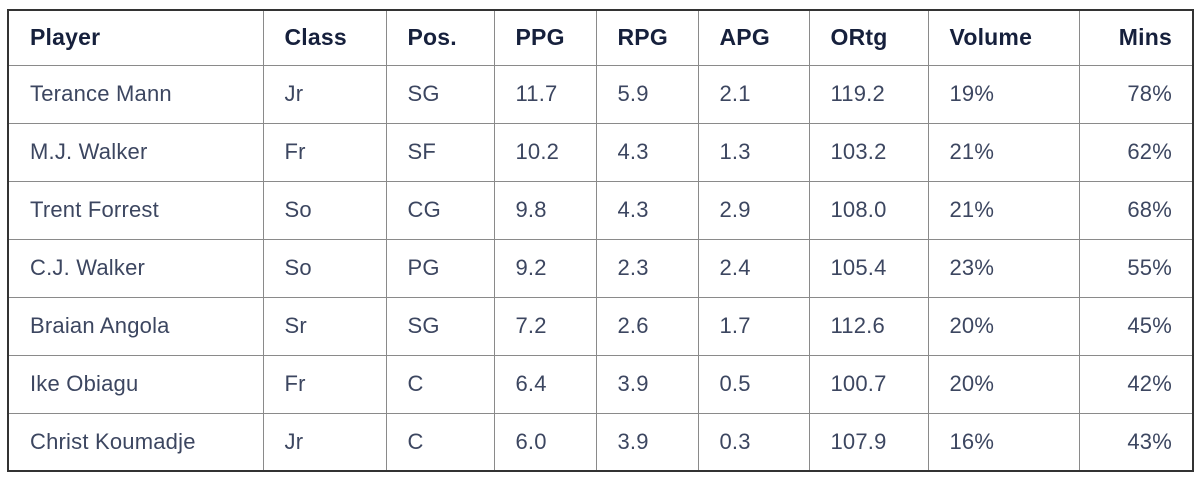 This screenshot has width=1200, height=495. I want to click on table-row: Christ Koumadje Jr C 6.0 3.9 0.3 107.9 16% 43%, so click(600, 442).